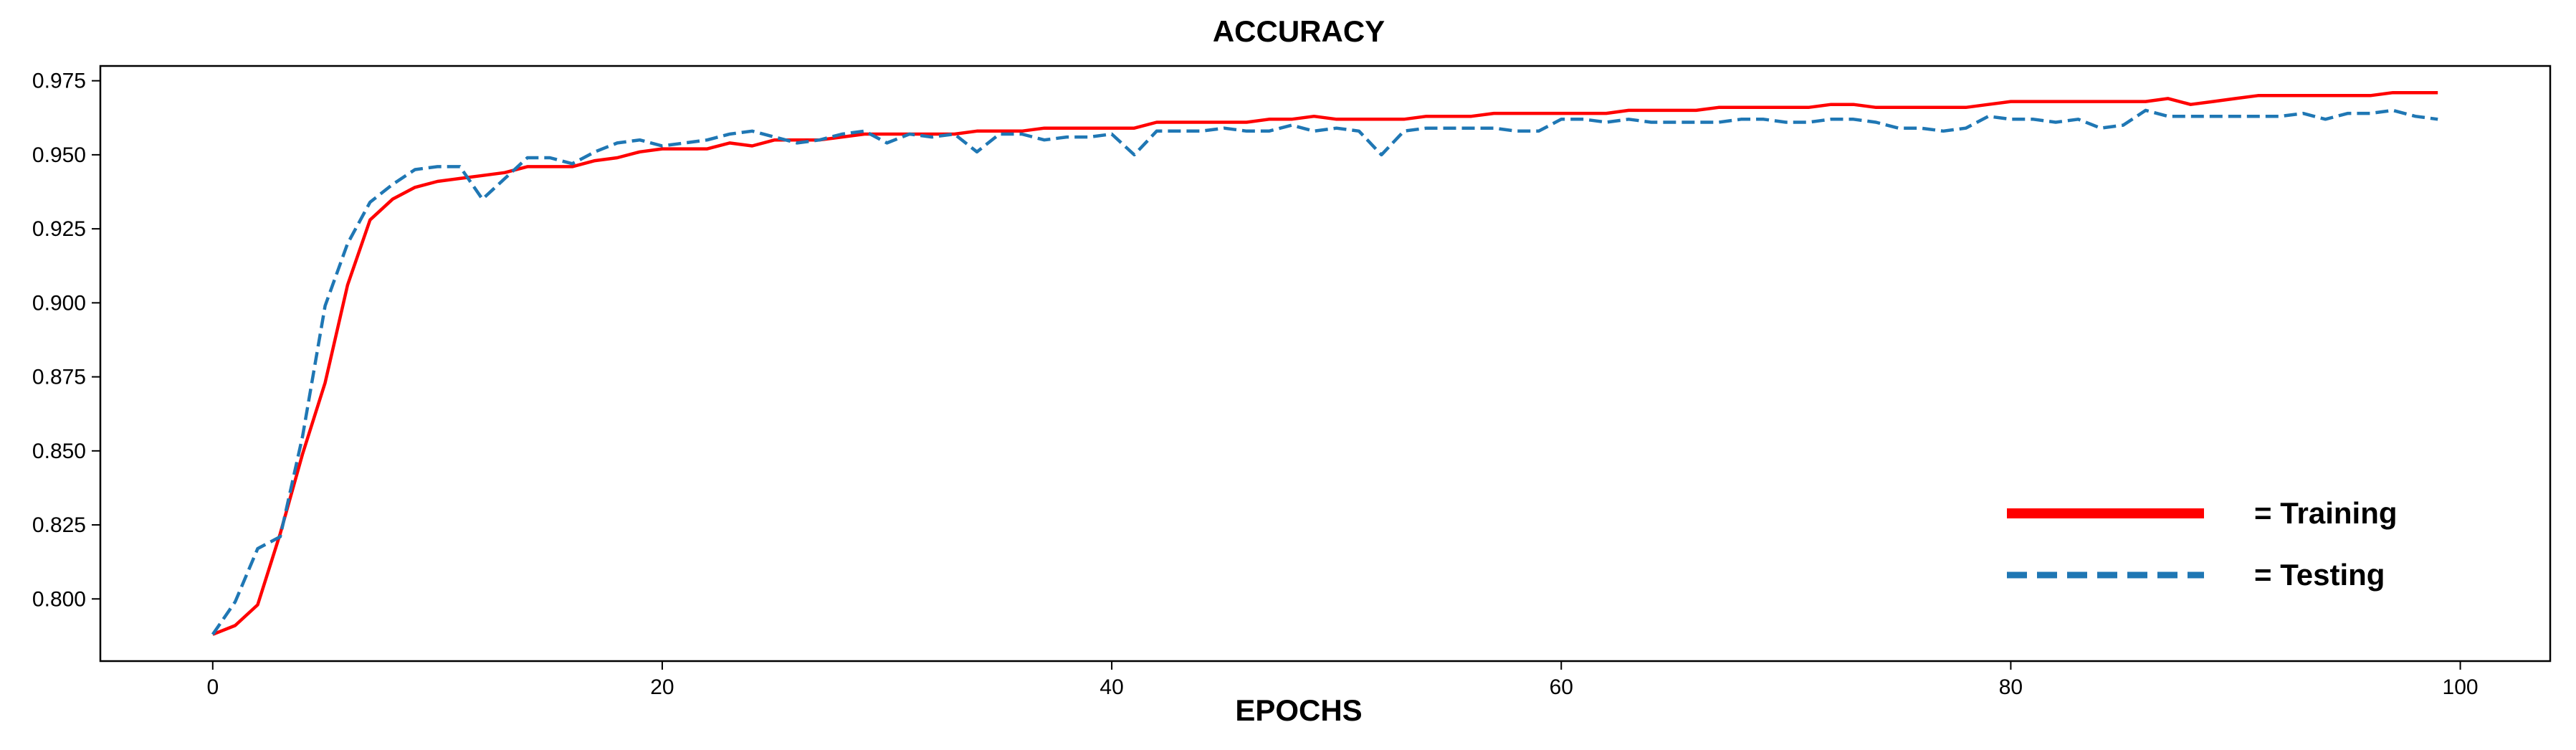  What do you see at coordinates (2011, 687) in the screenshot?
I see `x-tick-label: 80` at bounding box center [2011, 687].